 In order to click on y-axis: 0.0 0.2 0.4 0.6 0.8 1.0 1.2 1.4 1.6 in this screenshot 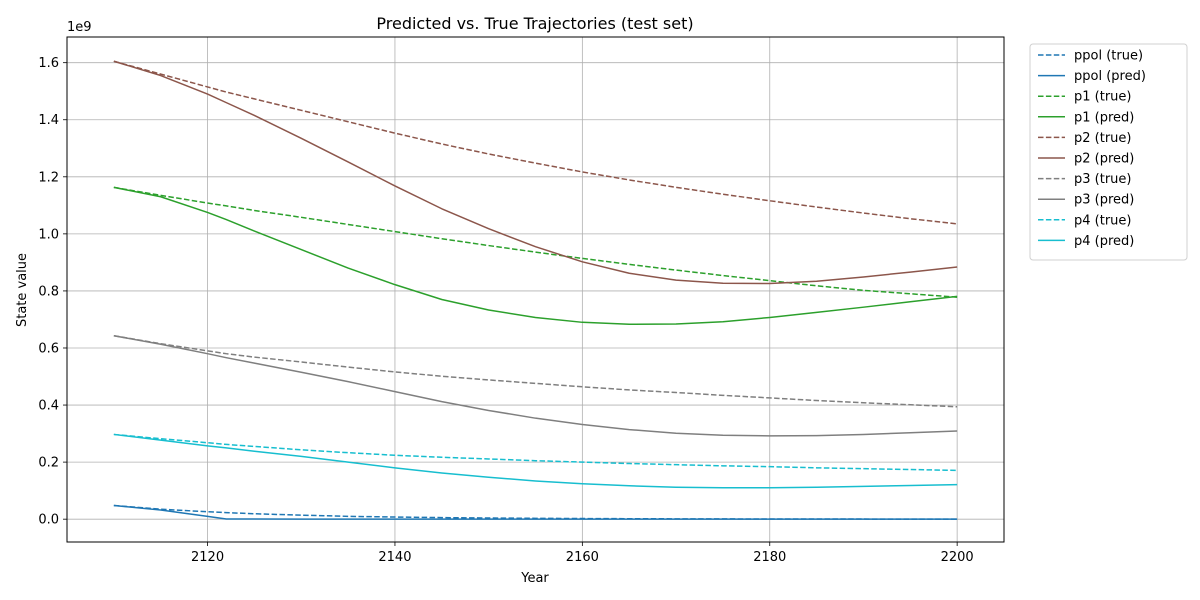, I will do `click(52, 292)`.